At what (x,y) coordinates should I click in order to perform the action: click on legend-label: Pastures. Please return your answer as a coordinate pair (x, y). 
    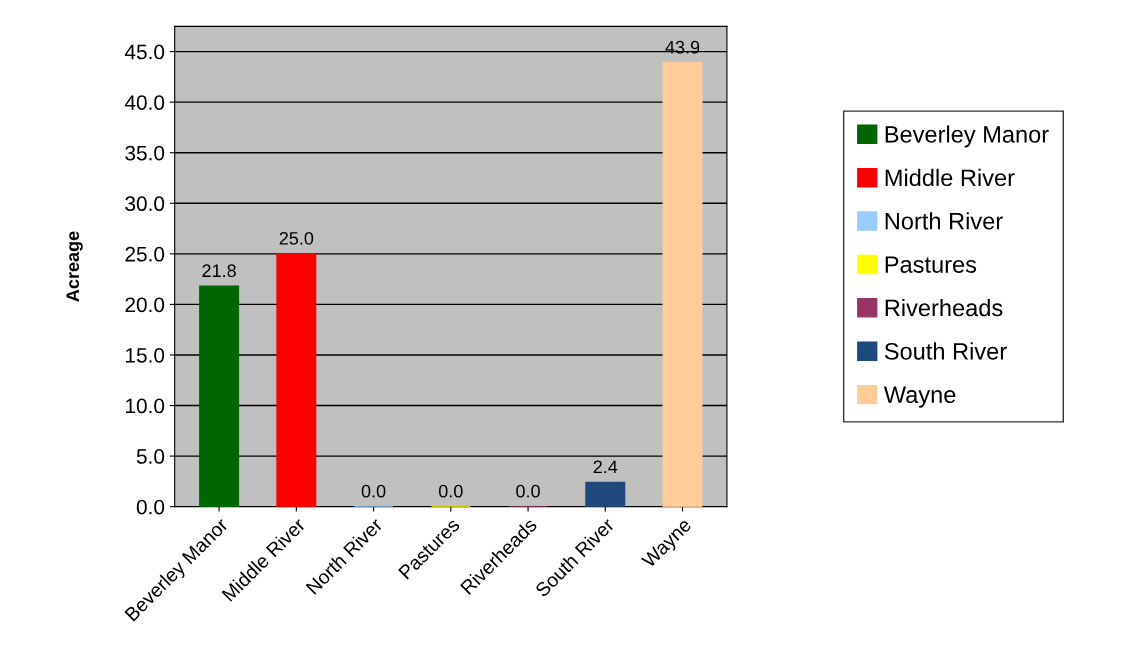
    Looking at the image, I should click on (931, 264).